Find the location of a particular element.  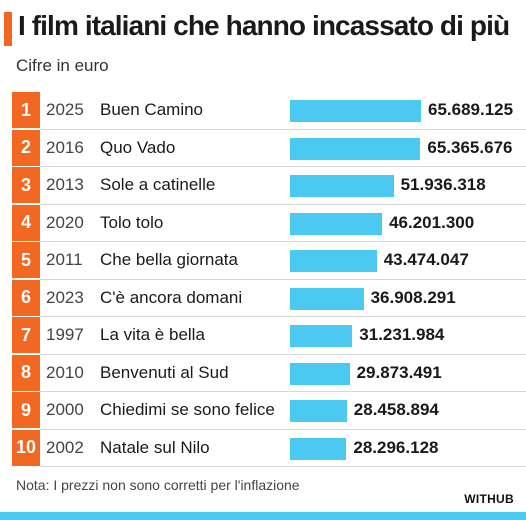

release-year: 2016 is located at coordinates (65, 147).